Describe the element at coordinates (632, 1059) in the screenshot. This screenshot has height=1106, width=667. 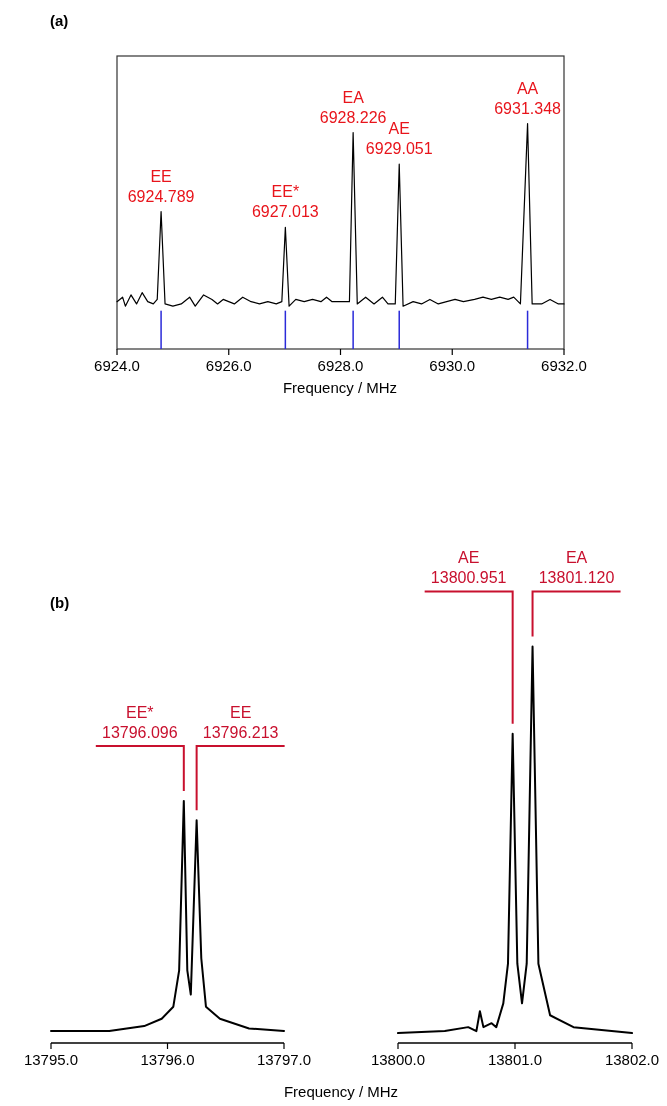
I see `x-tick-label: 13802.0` at that location.